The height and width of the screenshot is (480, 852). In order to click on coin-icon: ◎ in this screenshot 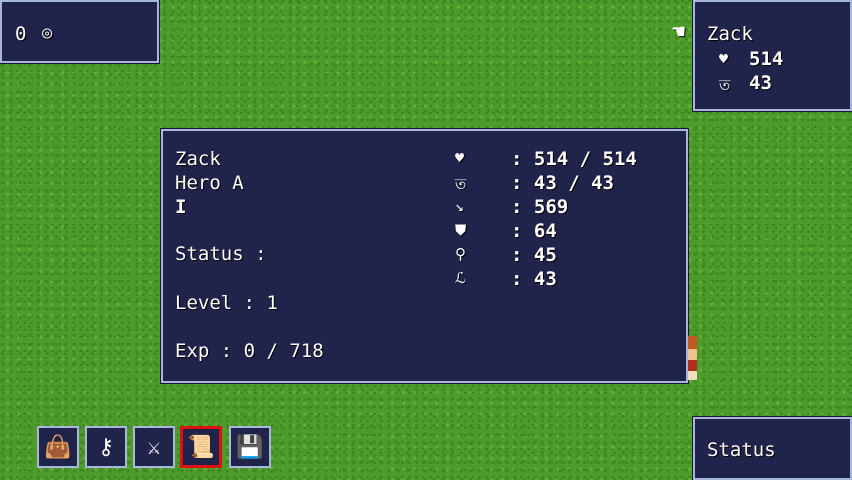, I will do `click(47, 33)`.